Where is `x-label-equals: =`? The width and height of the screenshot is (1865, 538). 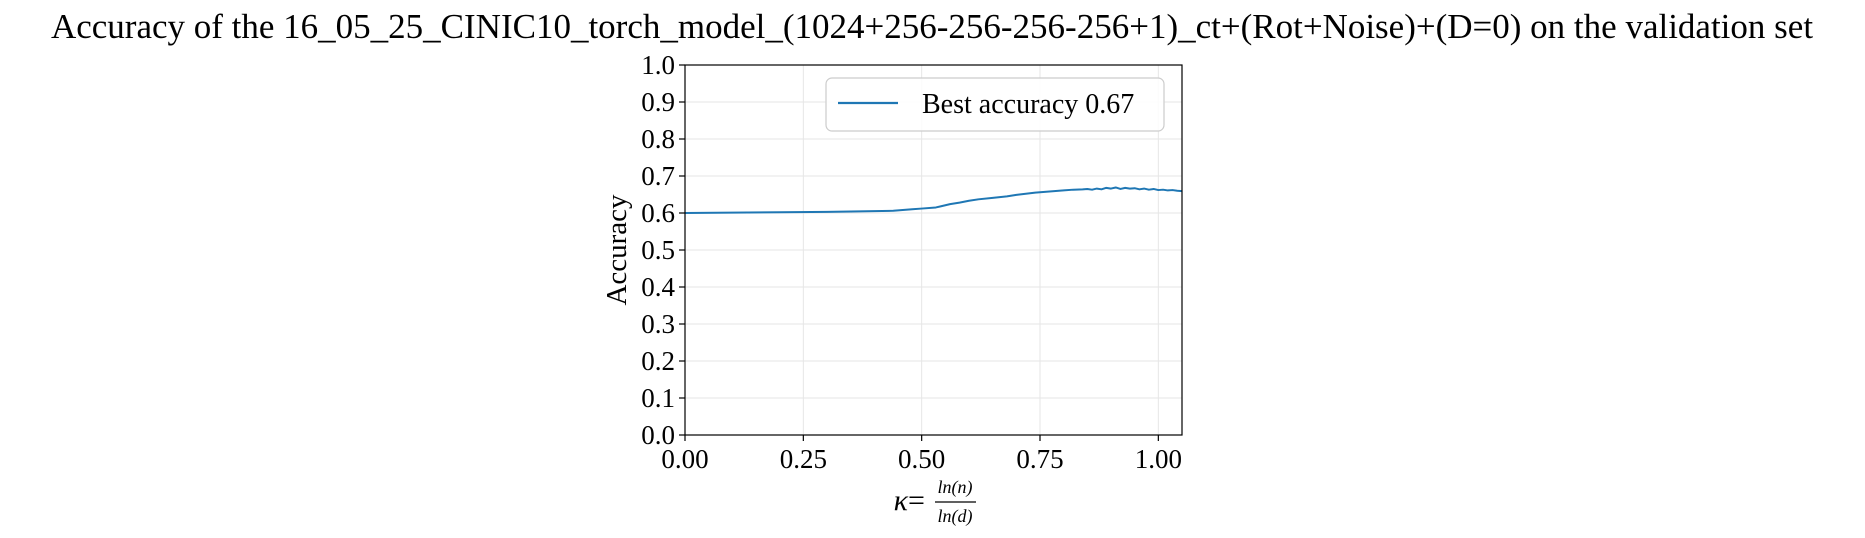 x-label-equals: = is located at coordinates (916, 500).